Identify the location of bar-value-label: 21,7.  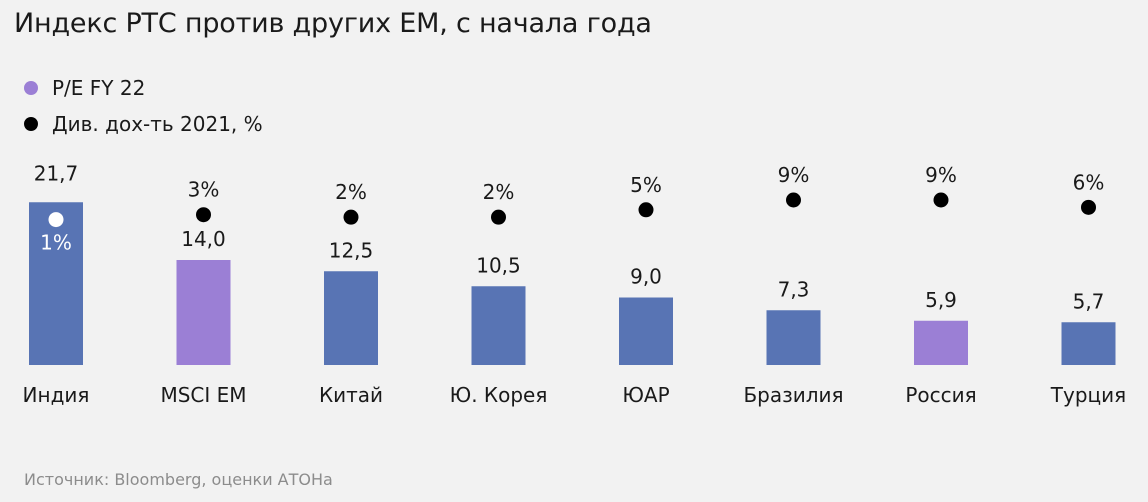
(56, 173).